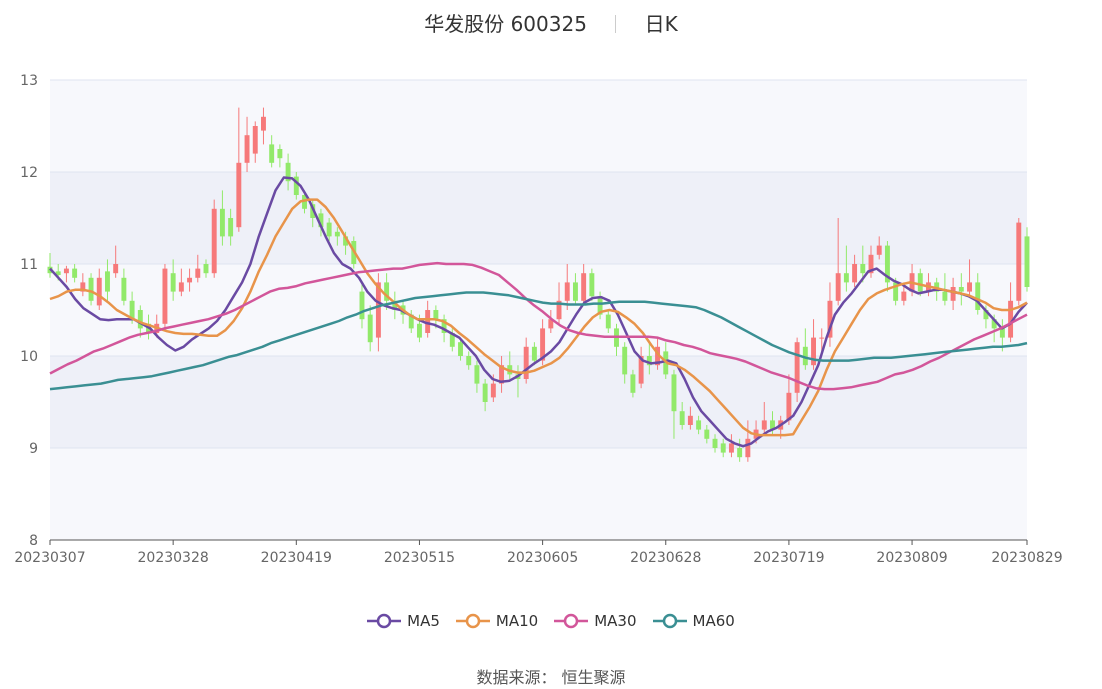 The width and height of the screenshot is (1102, 689). What do you see at coordinates (505, 24) in the screenshot?
I see `stock-name: 华发股份 600325` at bounding box center [505, 24].